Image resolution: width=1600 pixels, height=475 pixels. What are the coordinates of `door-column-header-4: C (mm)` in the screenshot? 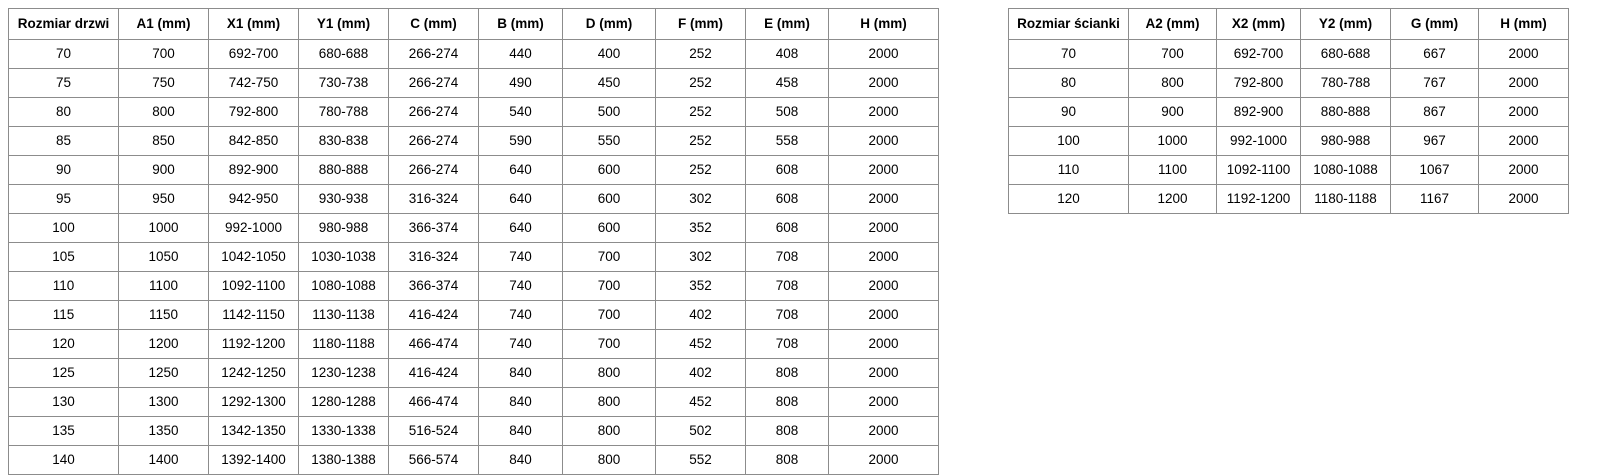 It's located at (433, 24).